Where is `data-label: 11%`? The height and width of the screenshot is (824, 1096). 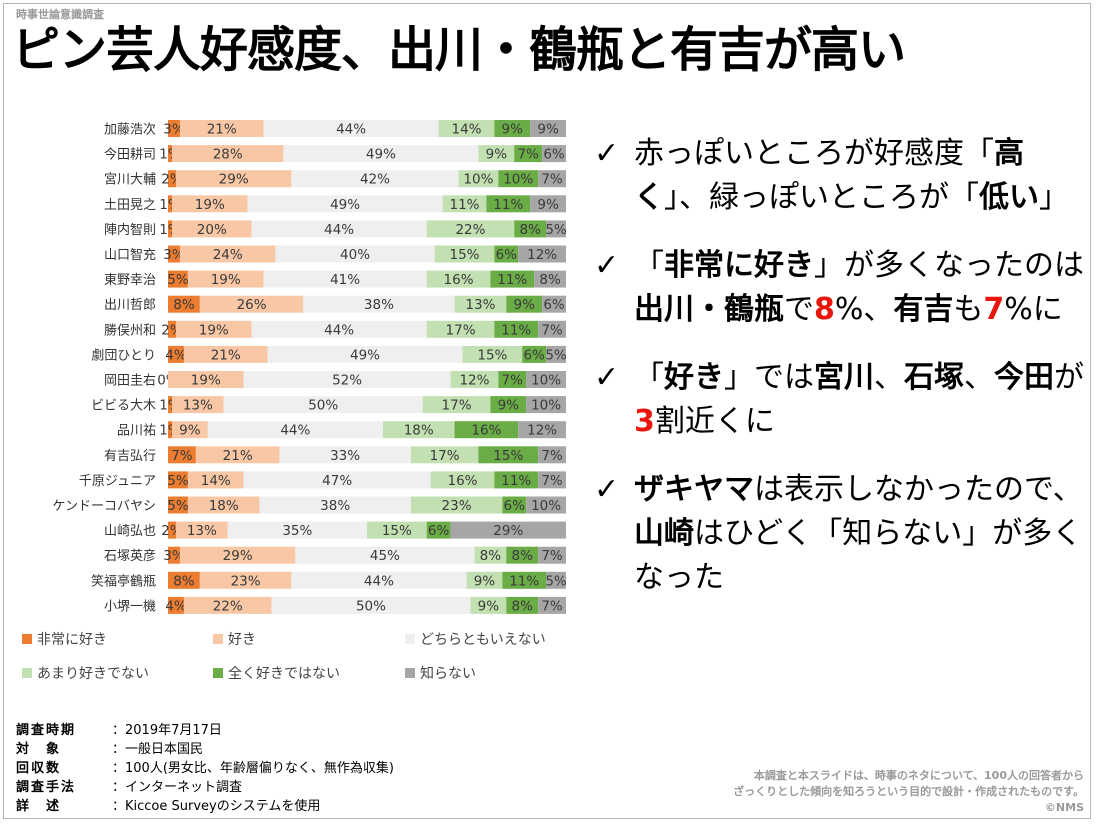 data-label: 11% is located at coordinates (465, 205).